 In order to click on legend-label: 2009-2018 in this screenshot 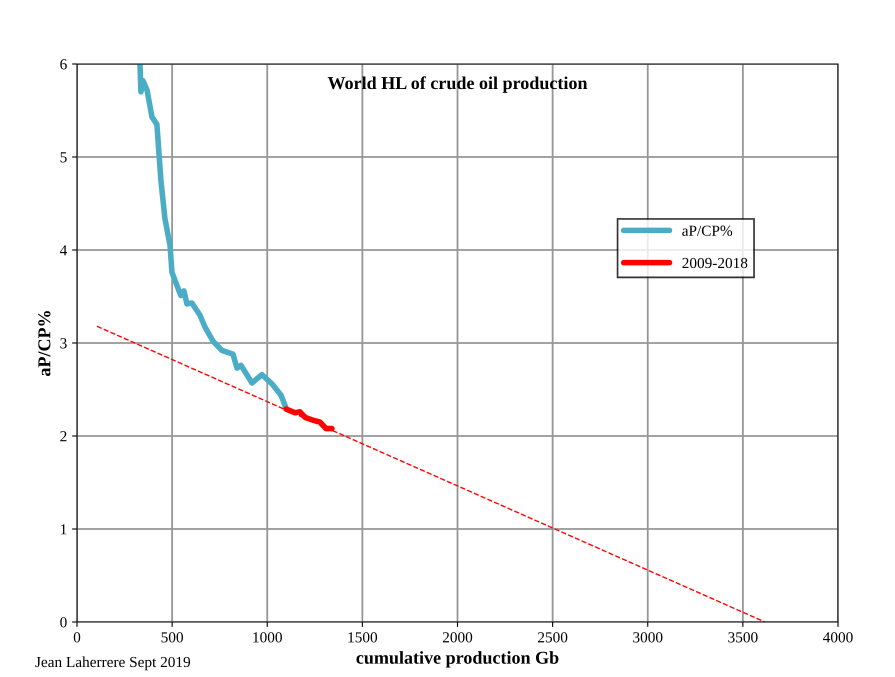, I will do `click(715, 263)`.